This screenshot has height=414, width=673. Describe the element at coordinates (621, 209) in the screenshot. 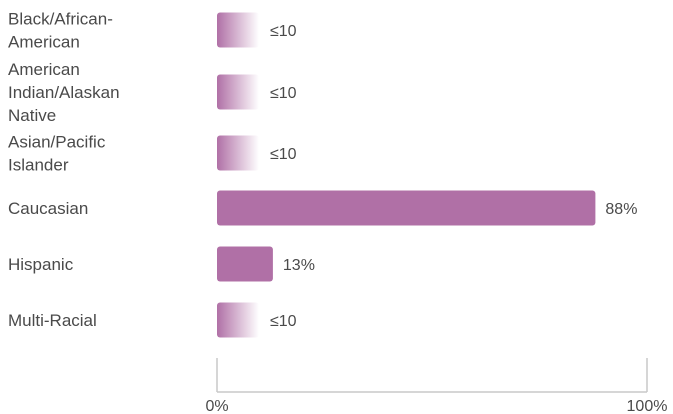

I see `value-label: 88%` at that location.